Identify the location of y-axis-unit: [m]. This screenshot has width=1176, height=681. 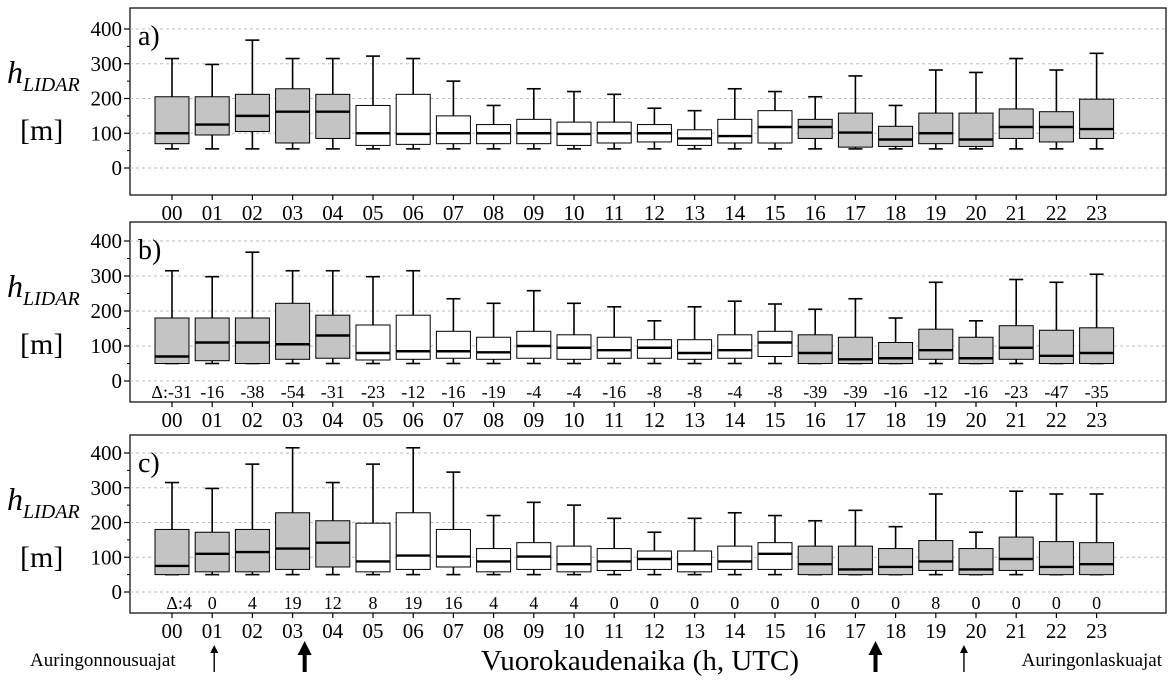
(41, 344).